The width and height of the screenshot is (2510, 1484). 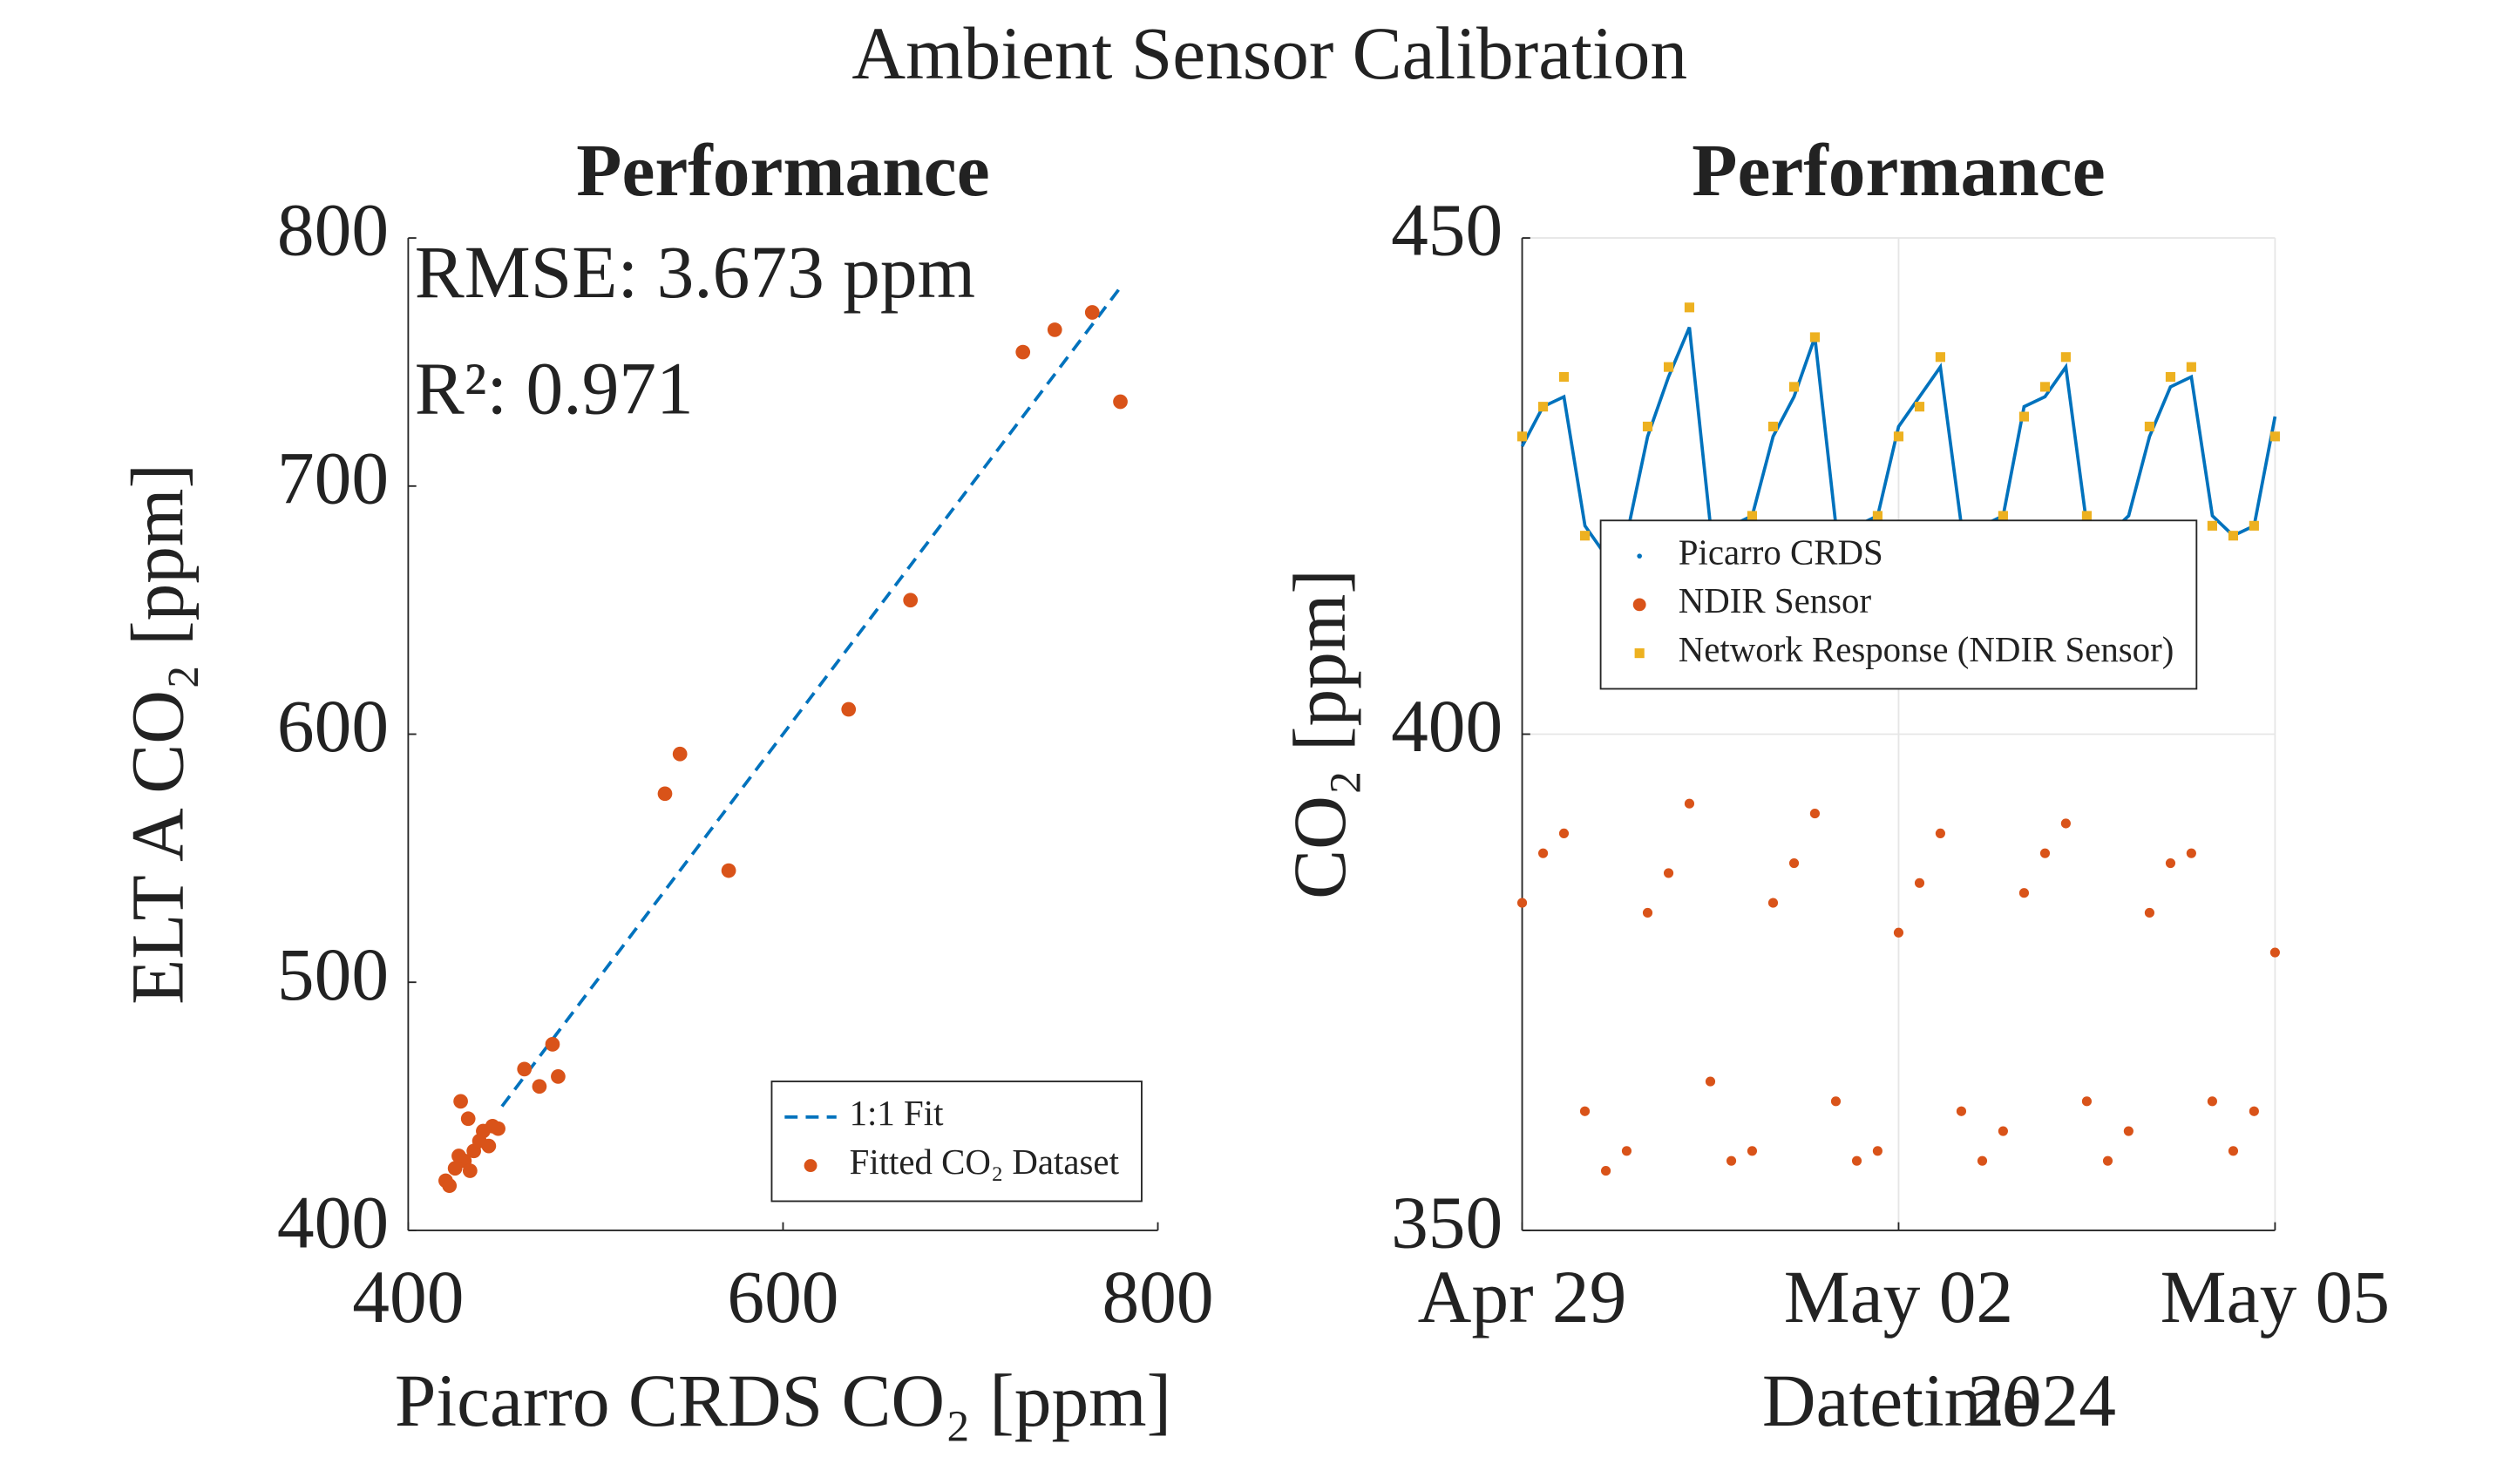 I want to click on annotation: R²: 0.971, so click(x=555, y=389).